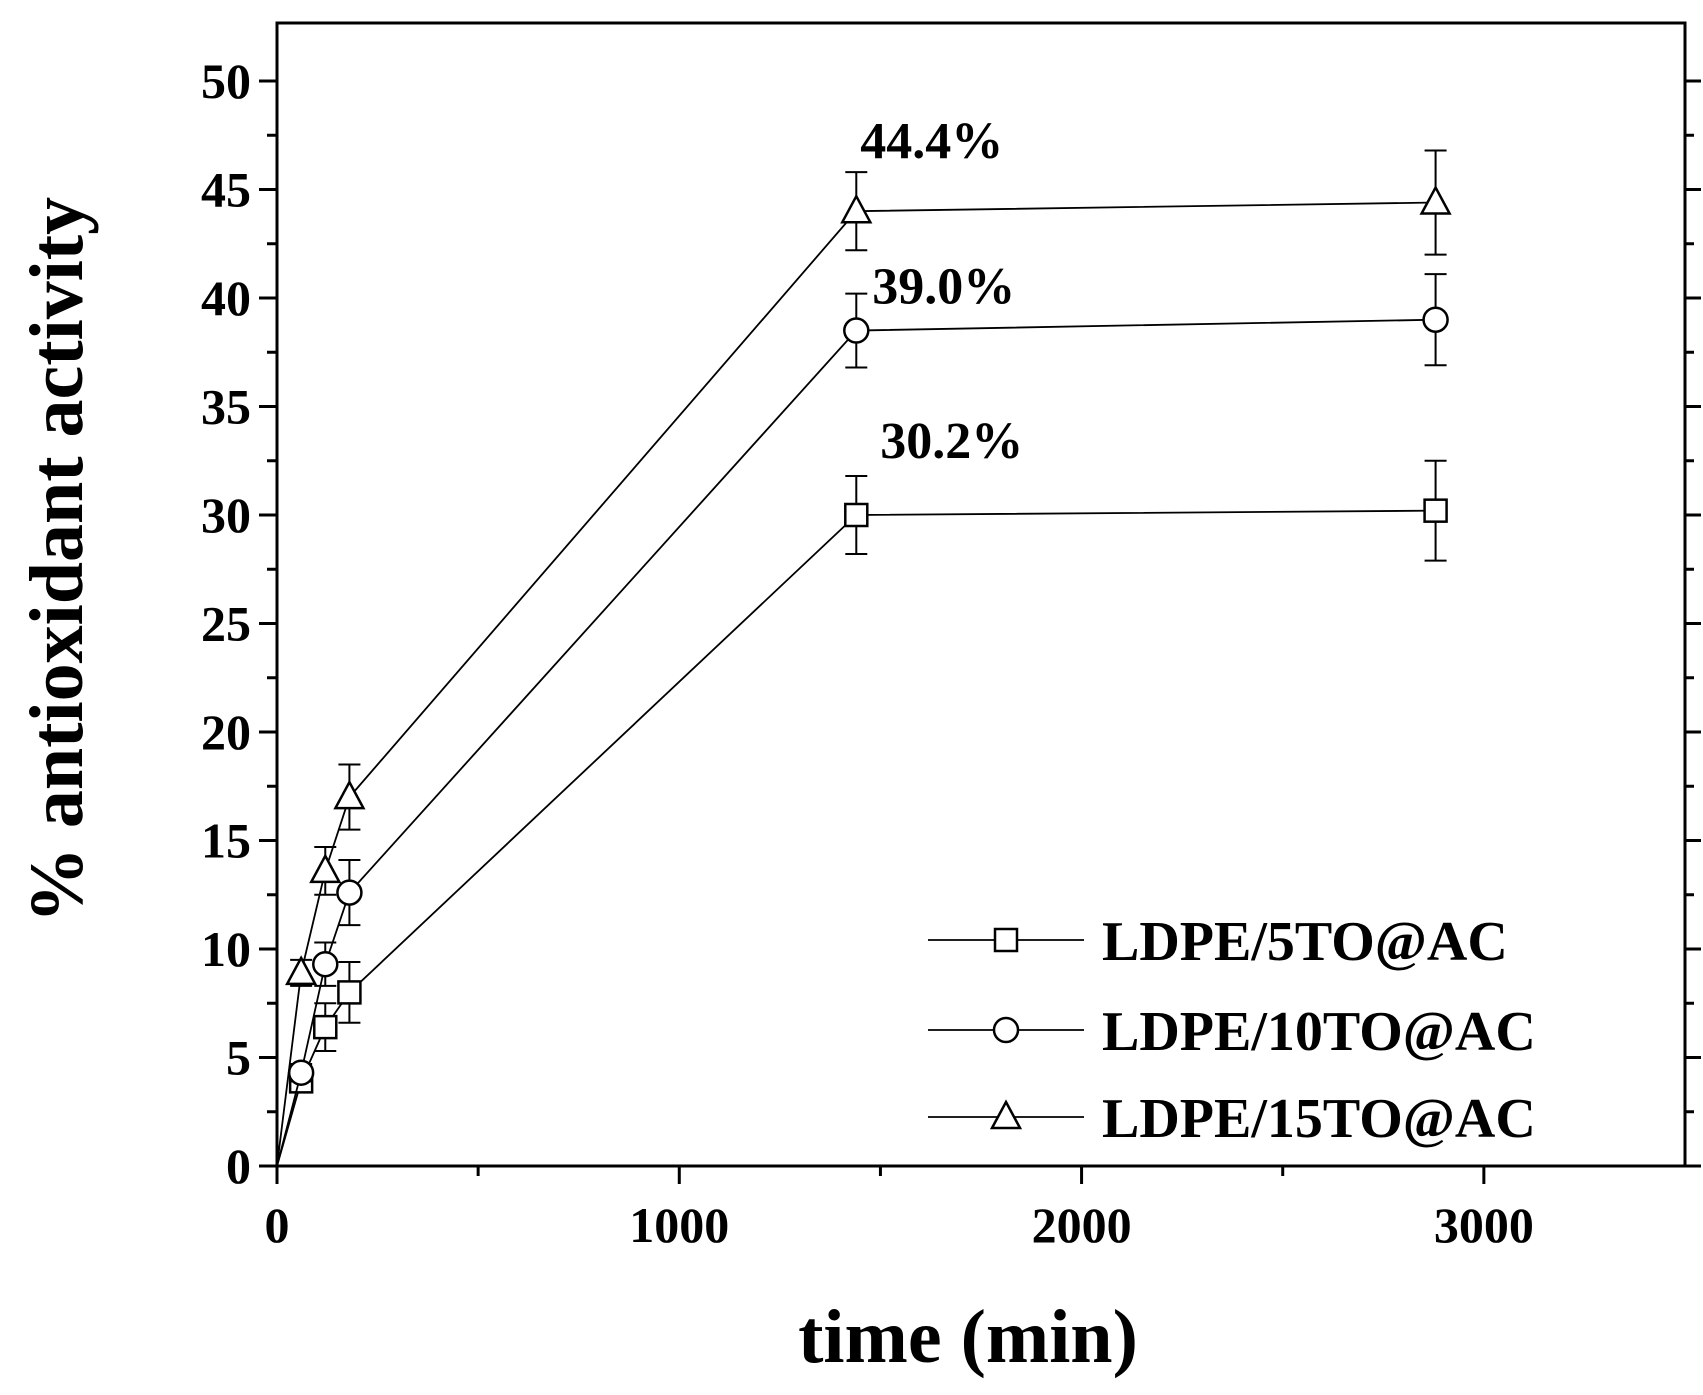 Image resolution: width=1703 pixels, height=1395 pixels. What do you see at coordinates (226, 407) in the screenshot?
I see `y-tick-label: 35` at bounding box center [226, 407].